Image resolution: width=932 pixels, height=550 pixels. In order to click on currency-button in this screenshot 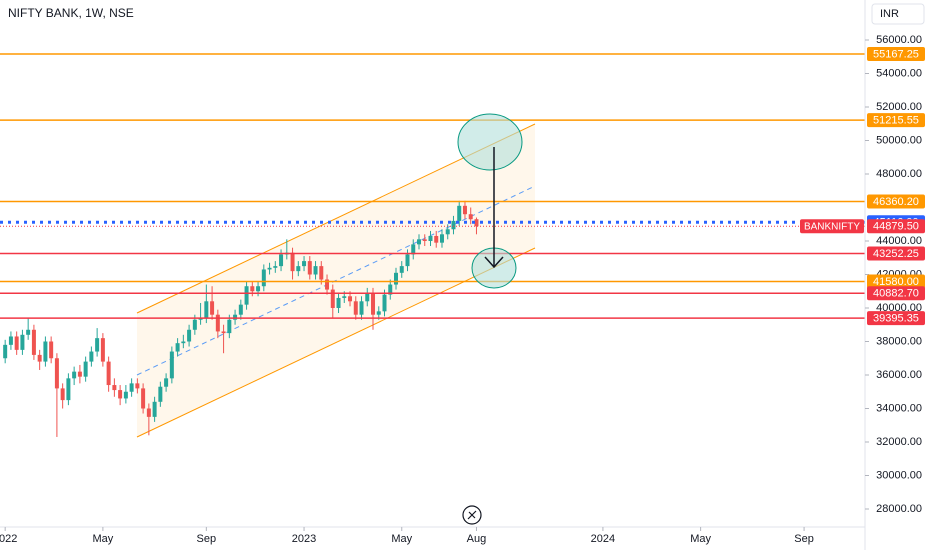, I will do `click(898, 14)`.